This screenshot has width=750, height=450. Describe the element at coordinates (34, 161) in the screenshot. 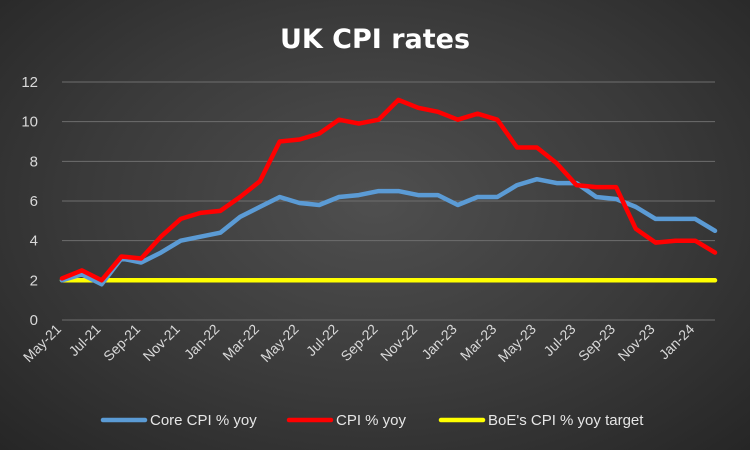

I see `y-tick-label: 8` at that location.